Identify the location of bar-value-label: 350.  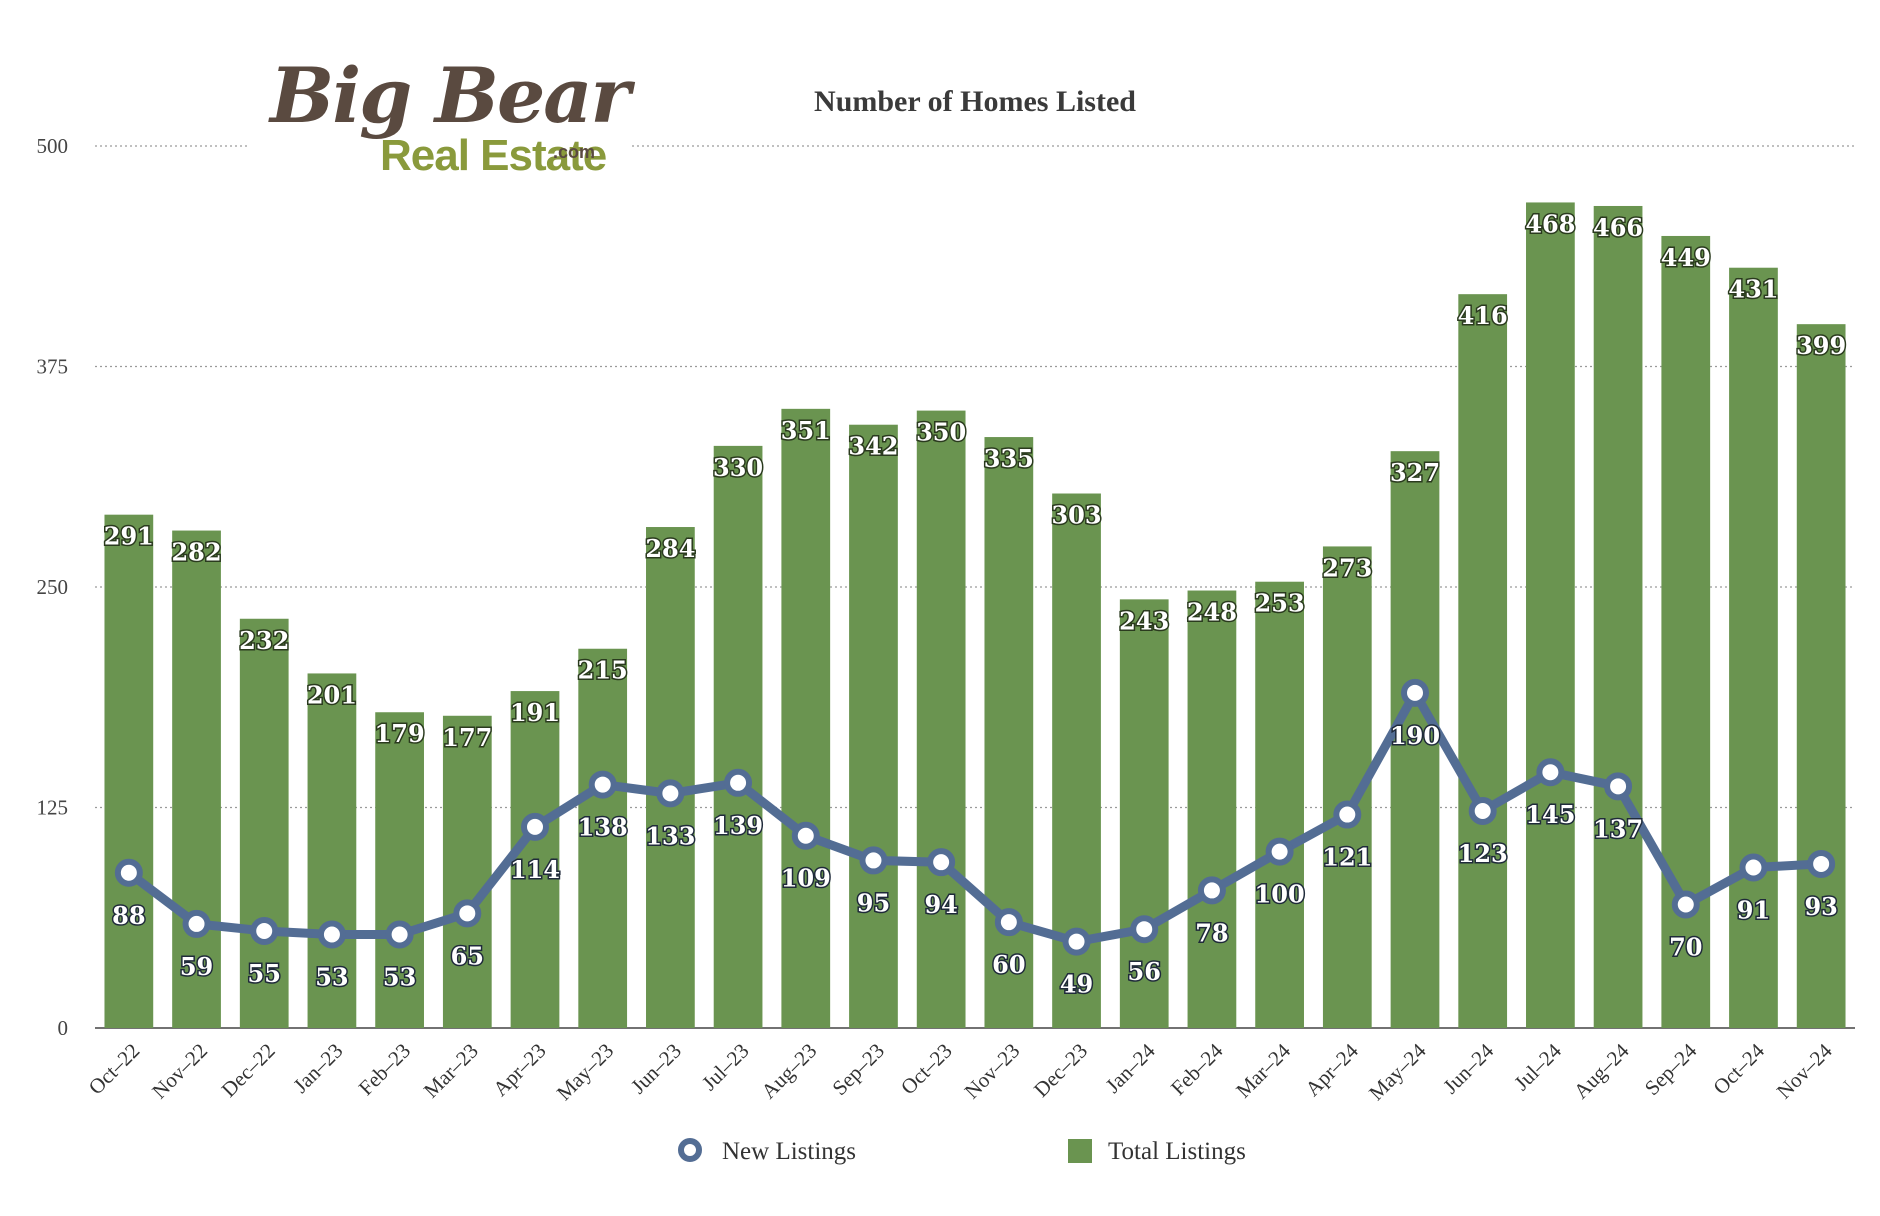
(941, 432).